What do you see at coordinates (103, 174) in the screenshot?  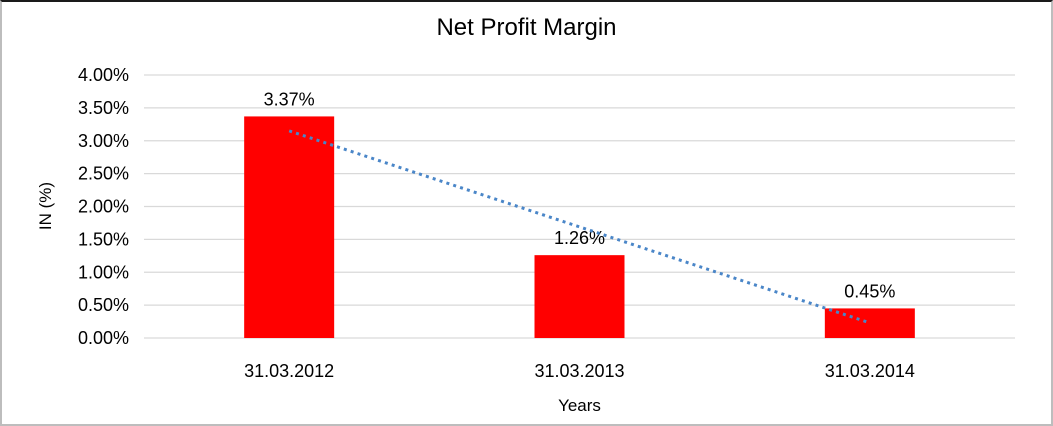 I see `y-tick-label: 2.50%` at bounding box center [103, 174].